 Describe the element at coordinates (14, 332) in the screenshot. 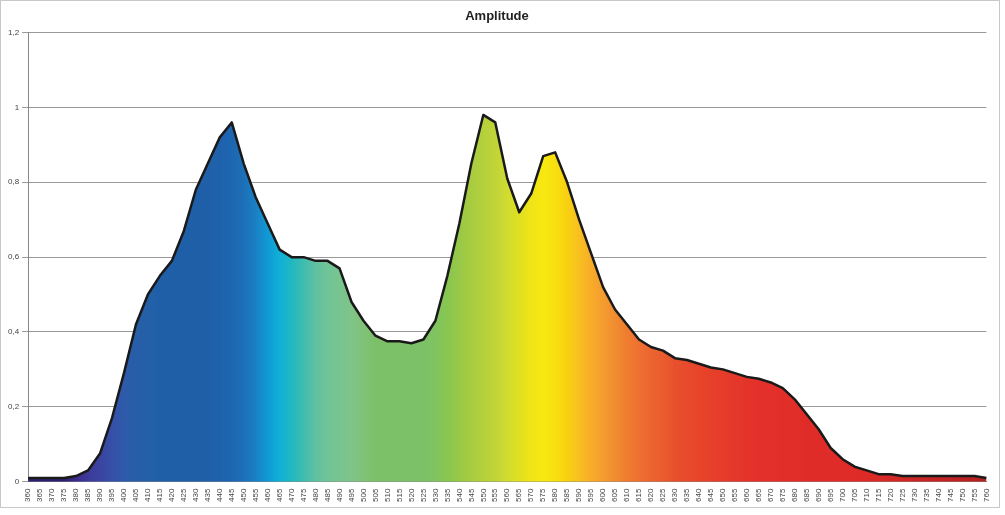

I see `y-tick-label: 0,4` at that location.